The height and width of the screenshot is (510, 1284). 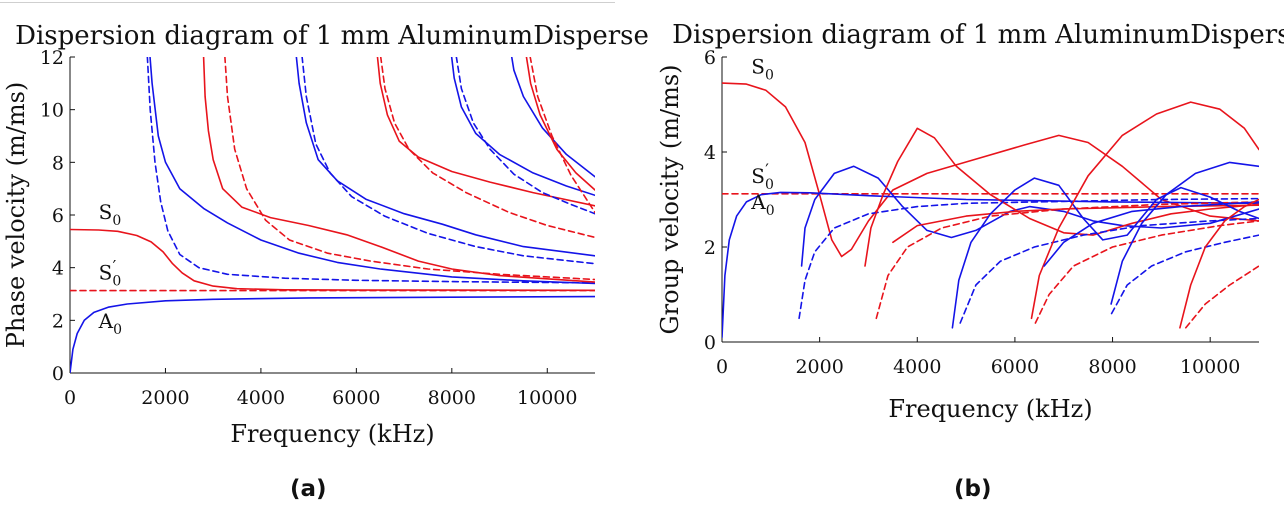 I want to click on y-tick-label: 8, so click(x=58, y=163).